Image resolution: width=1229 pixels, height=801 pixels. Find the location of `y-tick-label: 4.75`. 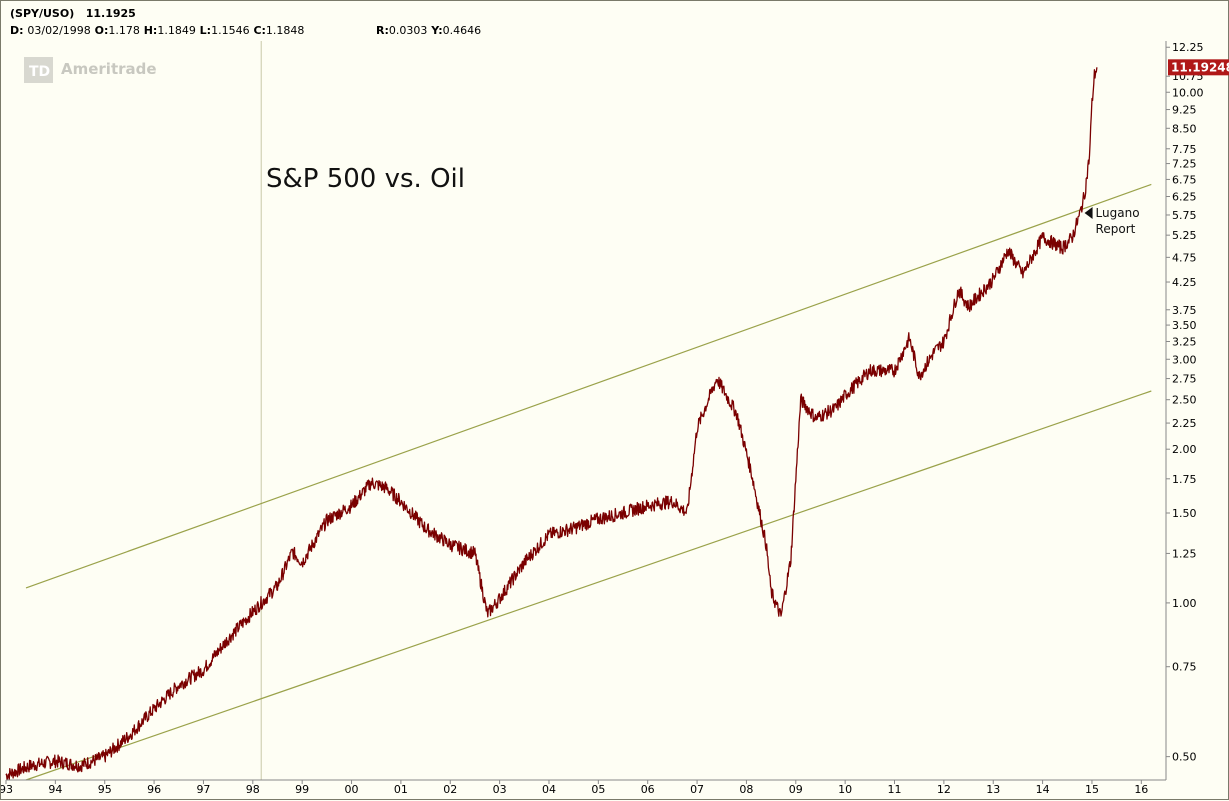

y-tick-label: 4.75 is located at coordinates (1184, 257).